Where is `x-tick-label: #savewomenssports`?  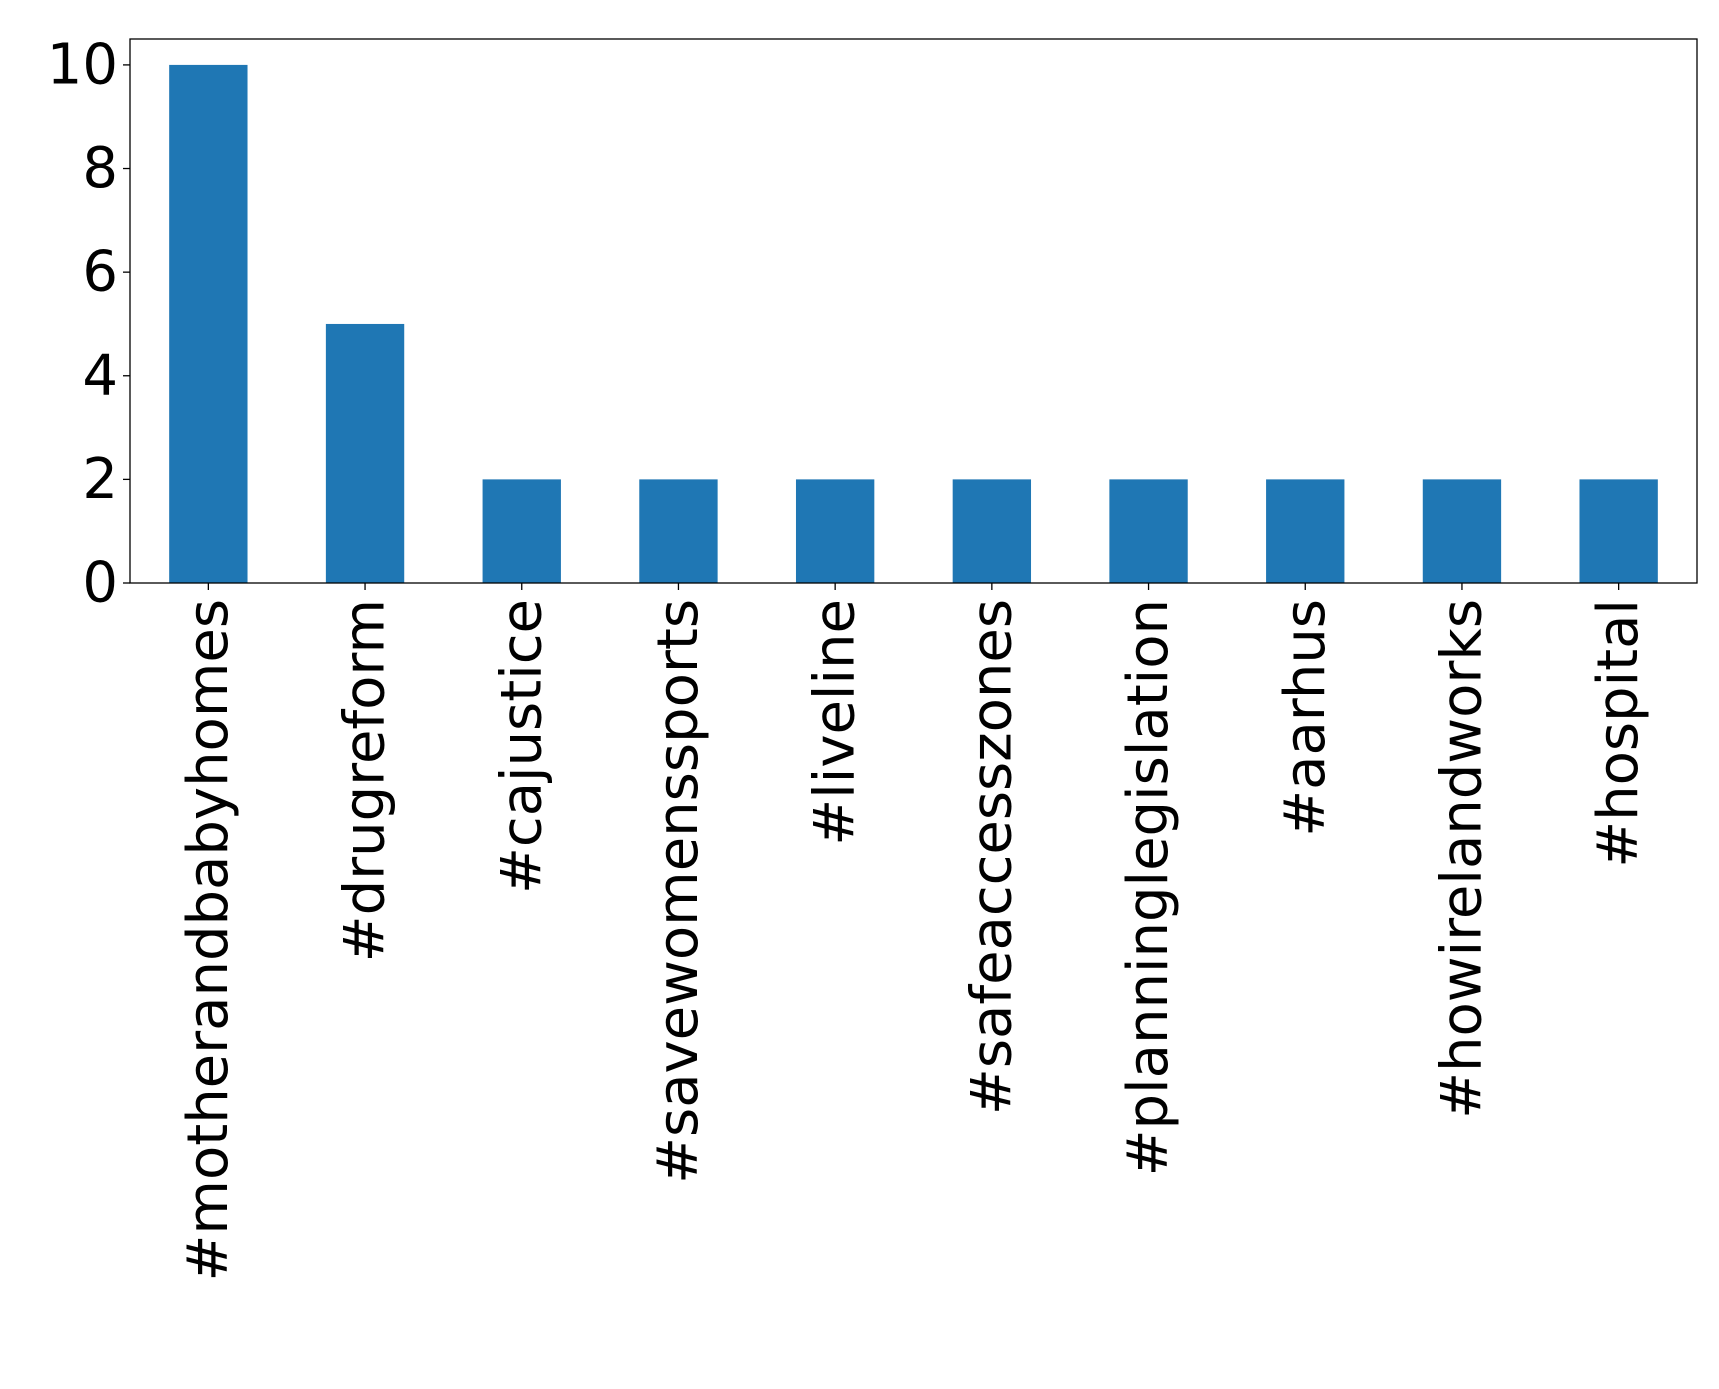
x-tick-label: #savewomenssports is located at coordinates (678, 891).